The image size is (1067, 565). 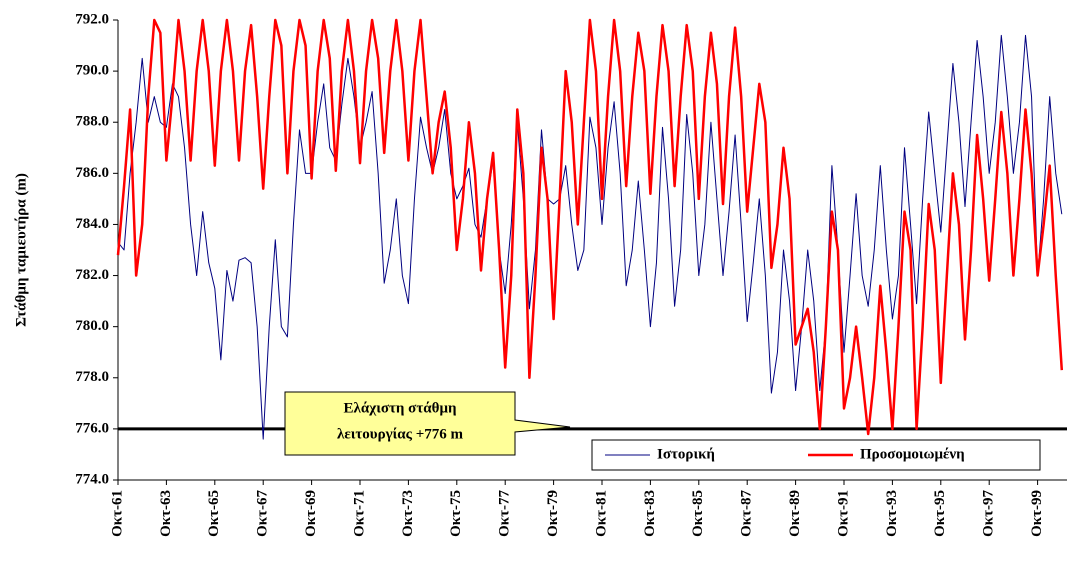 I want to click on x-tick-label: Οκτ-91, so click(x=843, y=513).